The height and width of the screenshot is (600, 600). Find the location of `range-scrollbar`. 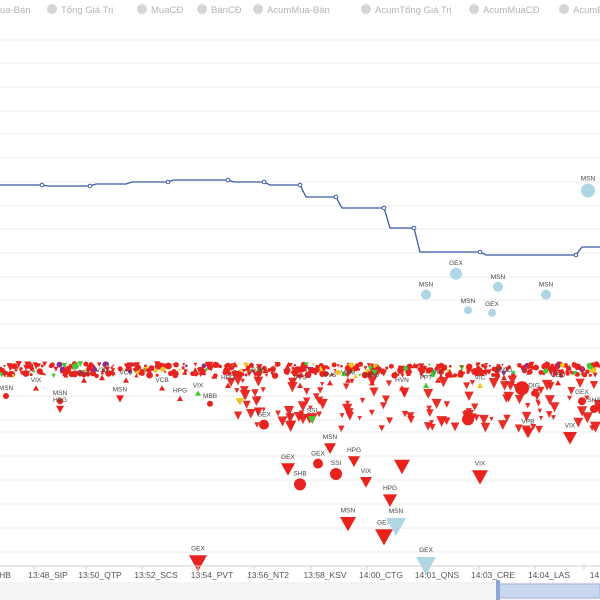

range-scrollbar is located at coordinates (300, 590).